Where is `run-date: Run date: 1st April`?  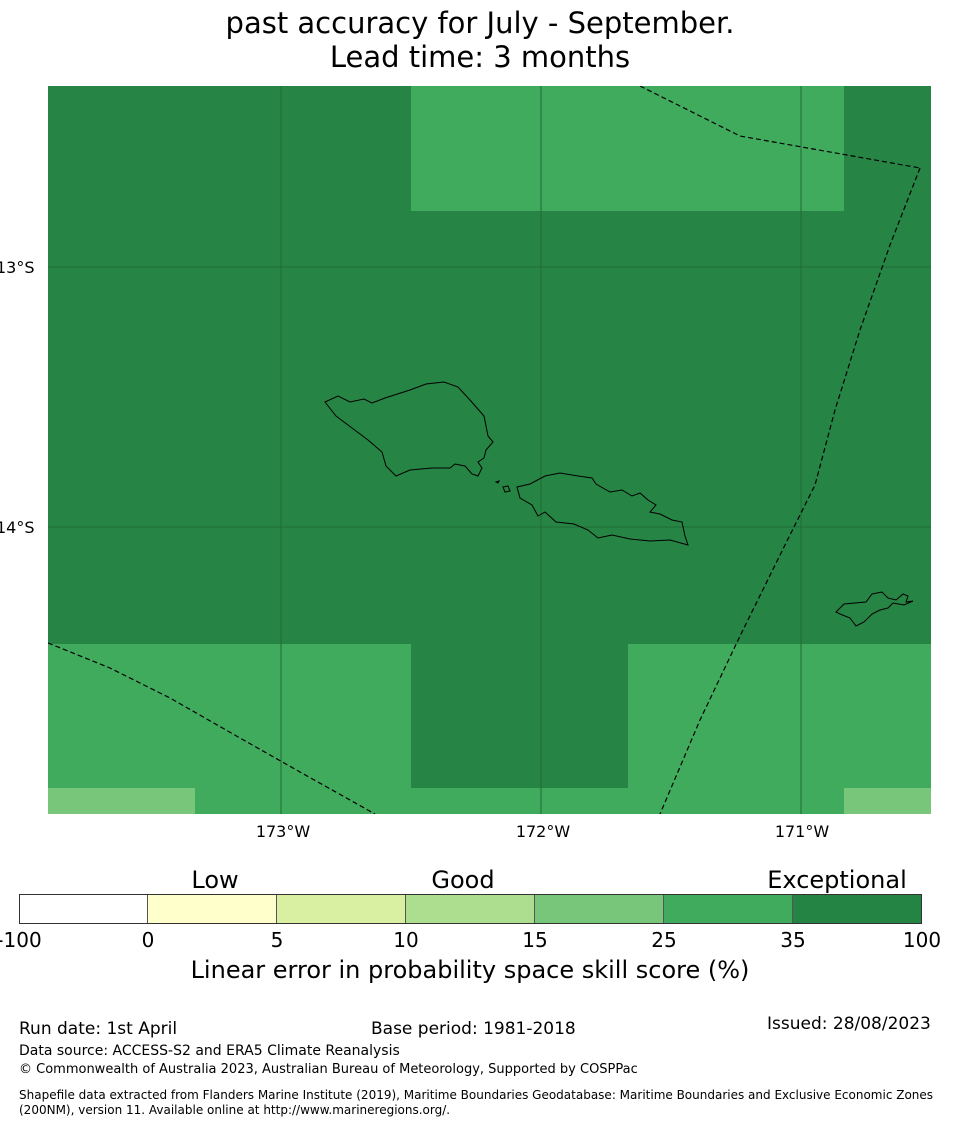 run-date: Run date: 1st April is located at coordinates (98, 1029).